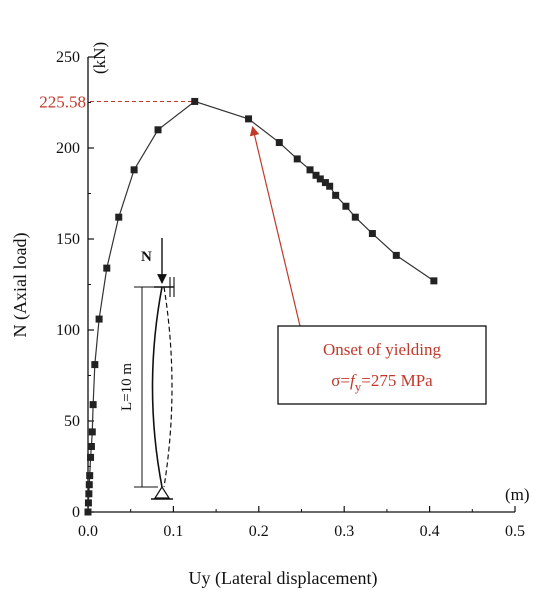 The image size is (550, 600). What do you see at coordinates (382, 349) in the screenshot?
I see `annotation-line-1: Onset of yielding` at bounding box center [382, 349].